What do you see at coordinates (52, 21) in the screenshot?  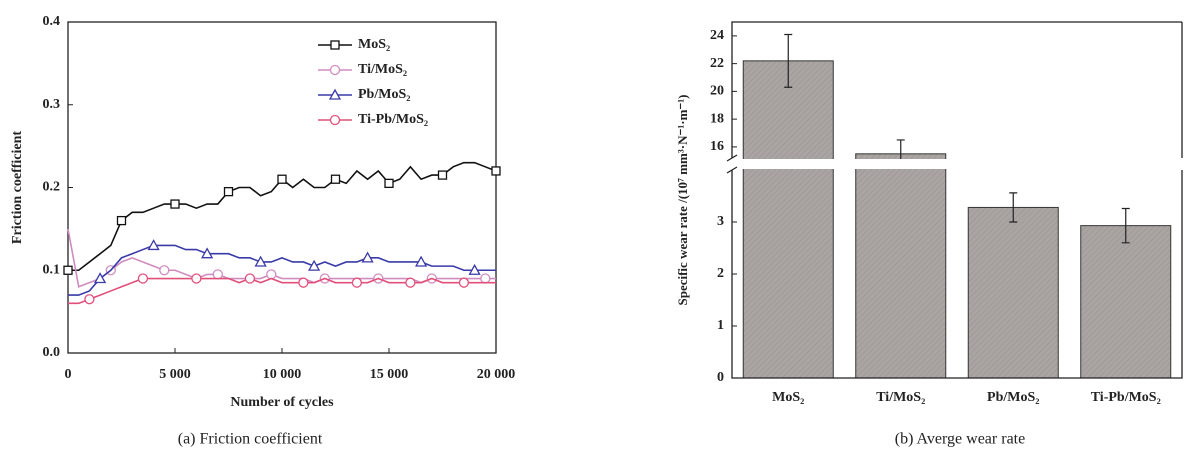 I see `y-tick-label: 0.4` at bounding box center [52, 21].